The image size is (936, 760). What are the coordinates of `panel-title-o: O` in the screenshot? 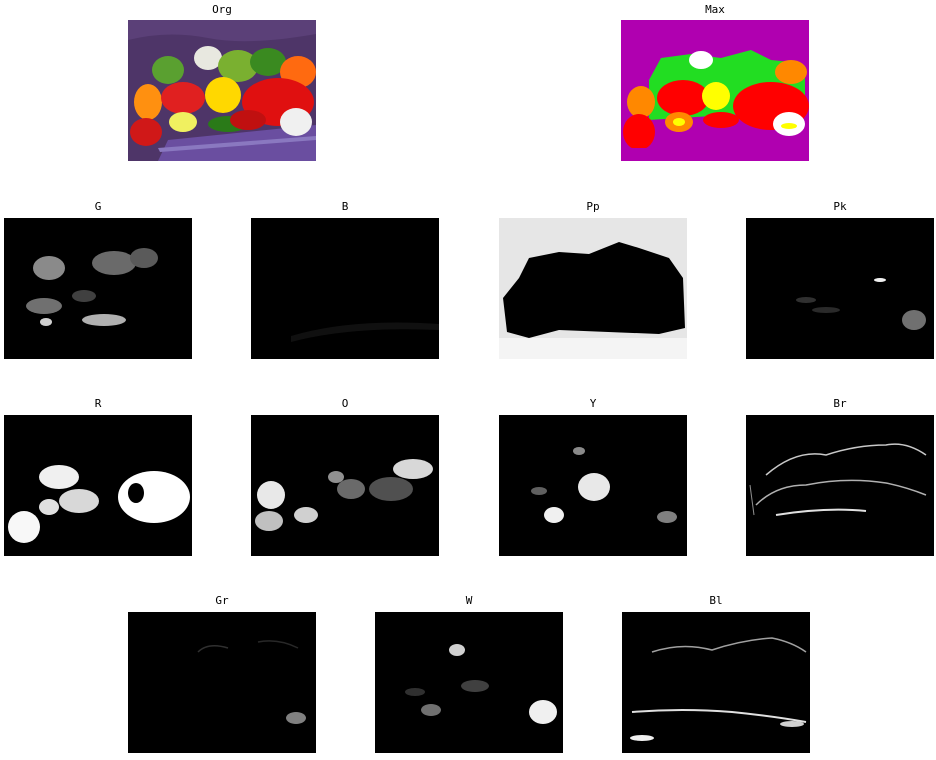 It's located at (345, 403).